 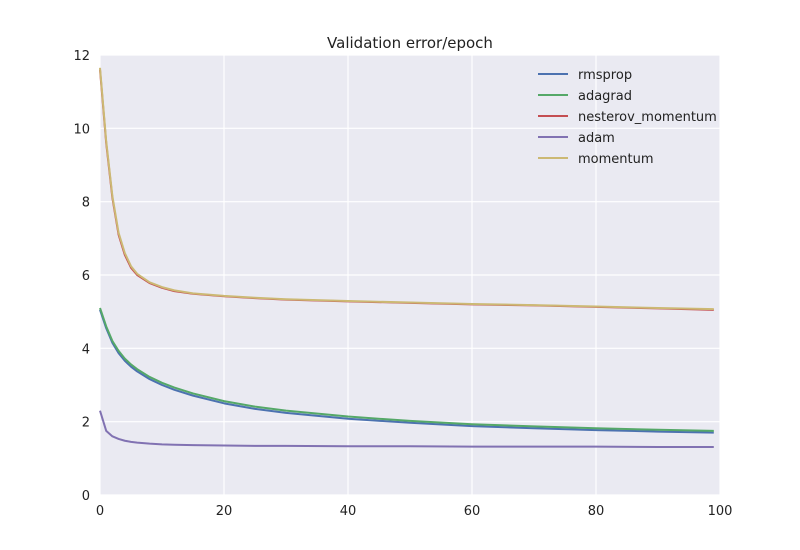 I want to click on y-tick-label: 0, so click(x=86, y=496).